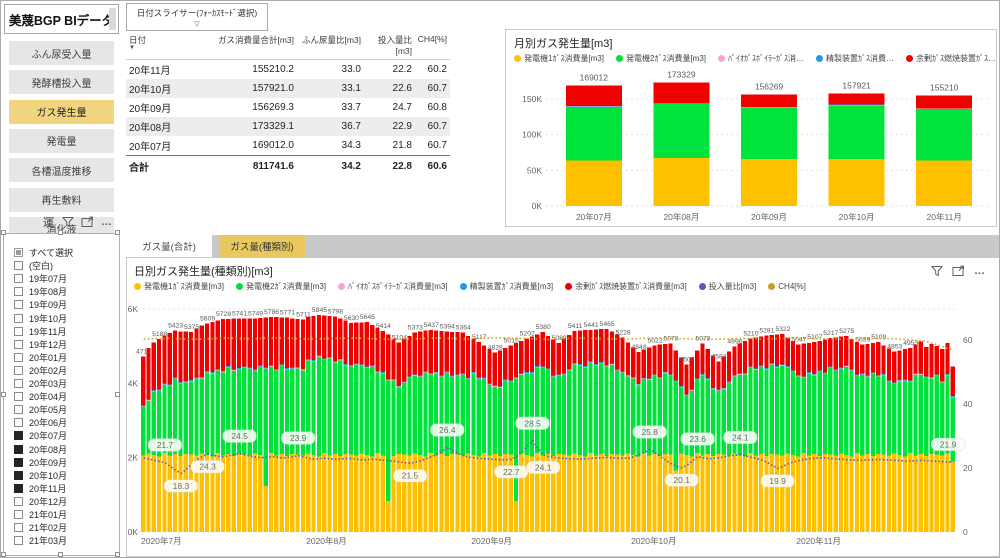 The image size is (1000, 558). What do you see at coordinates (154, 46) in the screenshot?
I see `table-header-1: 日付 ▼` at bounding box center [154, 46].